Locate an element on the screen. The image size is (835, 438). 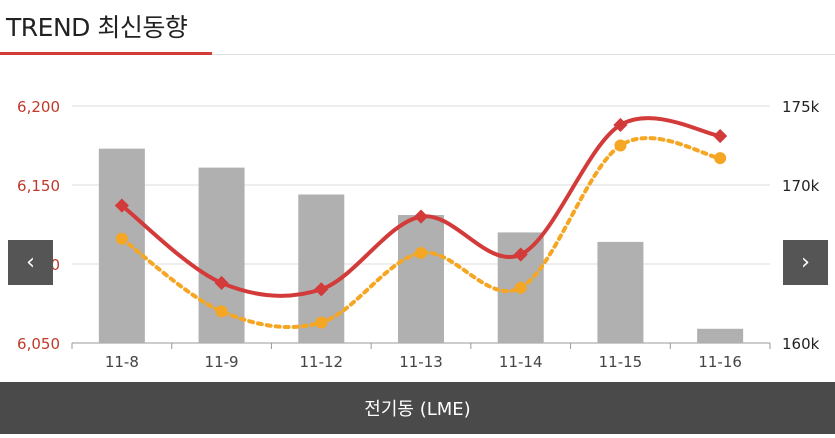
footer-label: 전기동 (LME) is located at coordinates (417, 409).